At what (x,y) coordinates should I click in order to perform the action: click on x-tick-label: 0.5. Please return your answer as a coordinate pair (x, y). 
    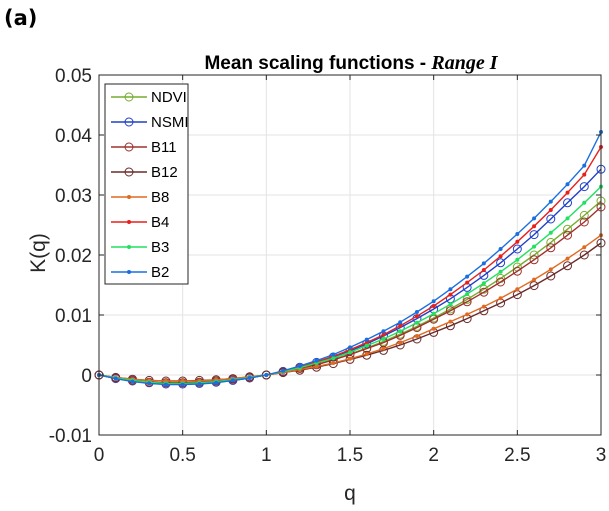
    Looking at the image, I should click on (182, 455).